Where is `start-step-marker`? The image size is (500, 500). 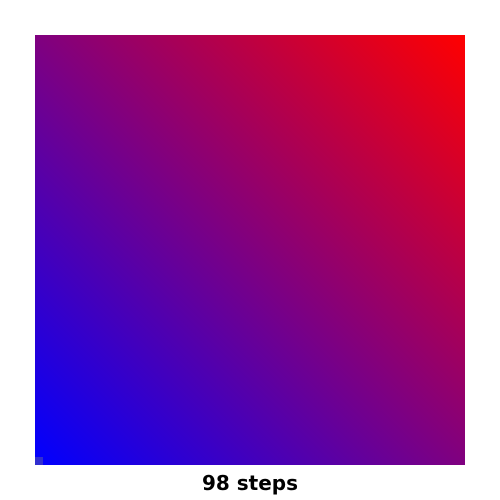
start-step-marker is located at coordinates (39, 461).